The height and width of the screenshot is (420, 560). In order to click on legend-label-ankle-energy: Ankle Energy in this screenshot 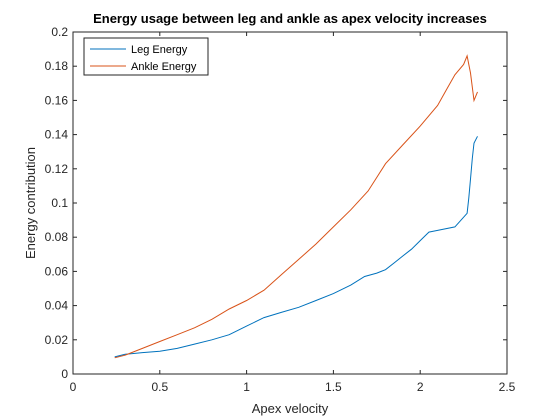, I will do `click(164, 67)`.